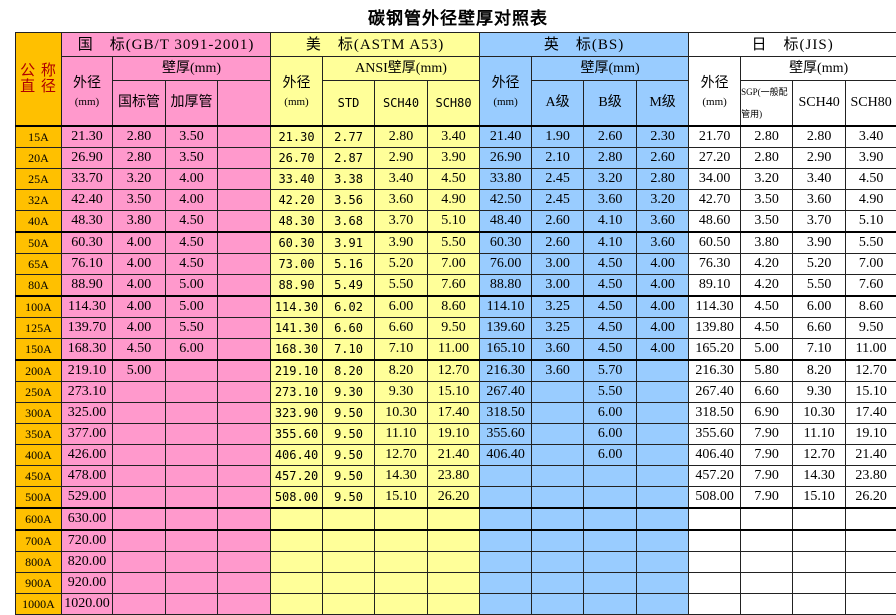 The image size is (896, 615). What do you see at coordinates (767, 104) in the screenshot?
I see `jis-col-sgp: SGP(一般配管用)` at bounding box center [767, 104].